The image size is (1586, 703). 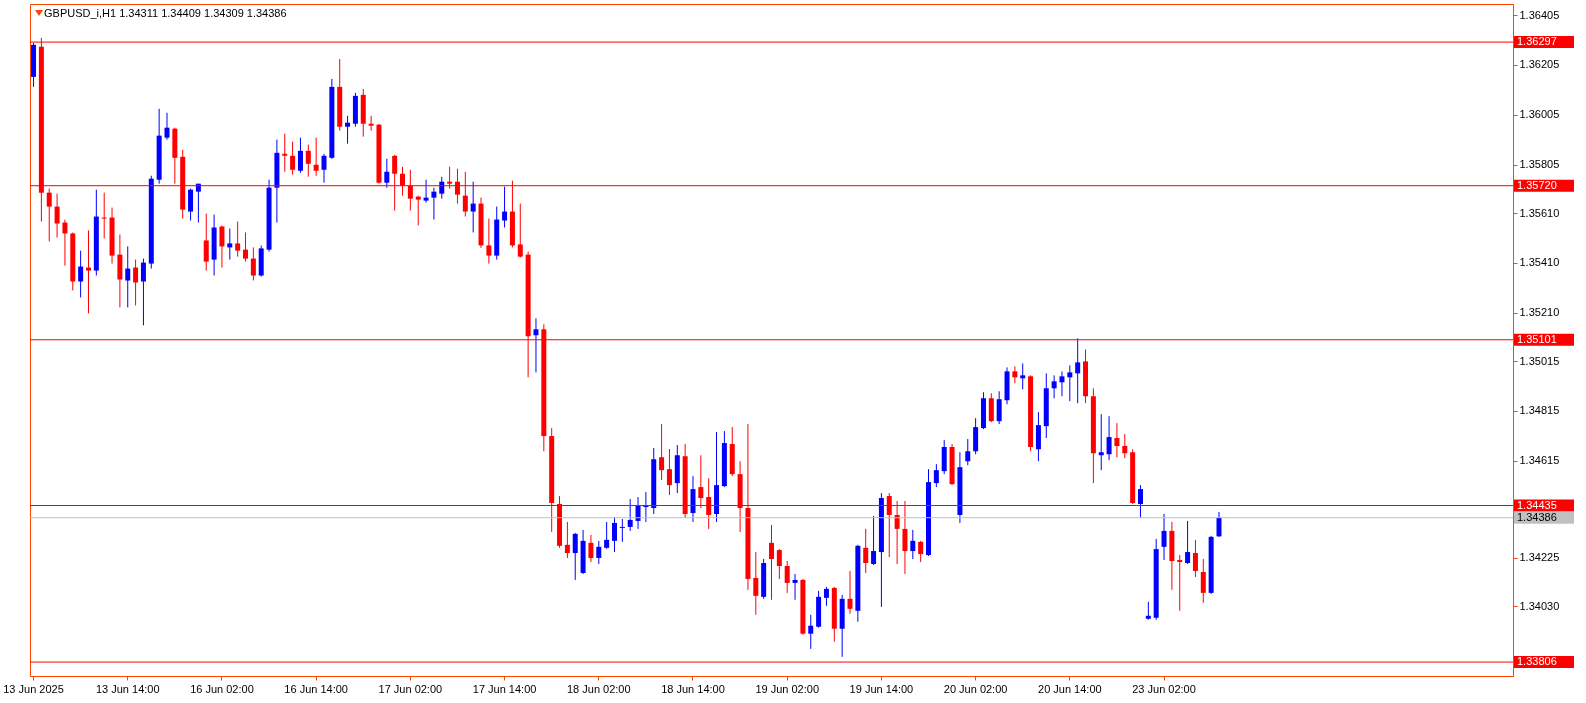 What do you see at coordinates (316, 688) in the screenshot?
I see `x-tick-label: 16 Jun 14:00` at bounding box center [316, 688].